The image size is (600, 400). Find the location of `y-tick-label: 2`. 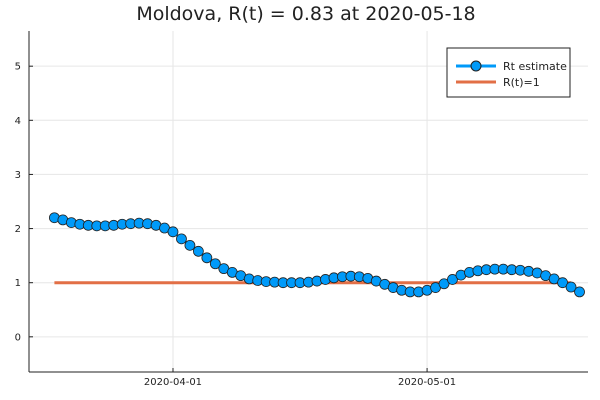

y-tick-label: 2 is located at coordinates (18, 229).